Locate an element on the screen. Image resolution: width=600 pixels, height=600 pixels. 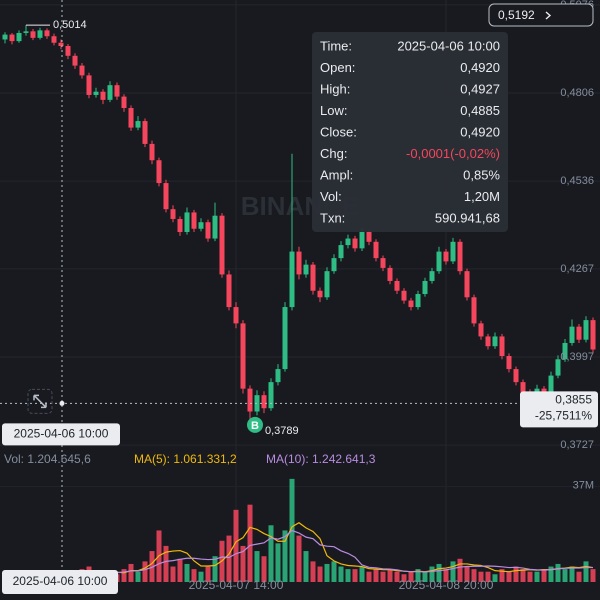
tooltip-label: High: is located at coordinates (335, 88).